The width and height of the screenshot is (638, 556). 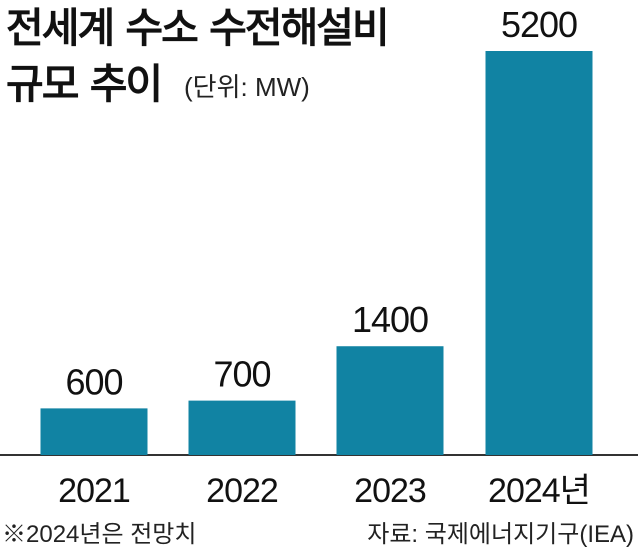 I want to click on source-note: 자료: 국제에너지기구(IEA), so click(x=500, y=534).